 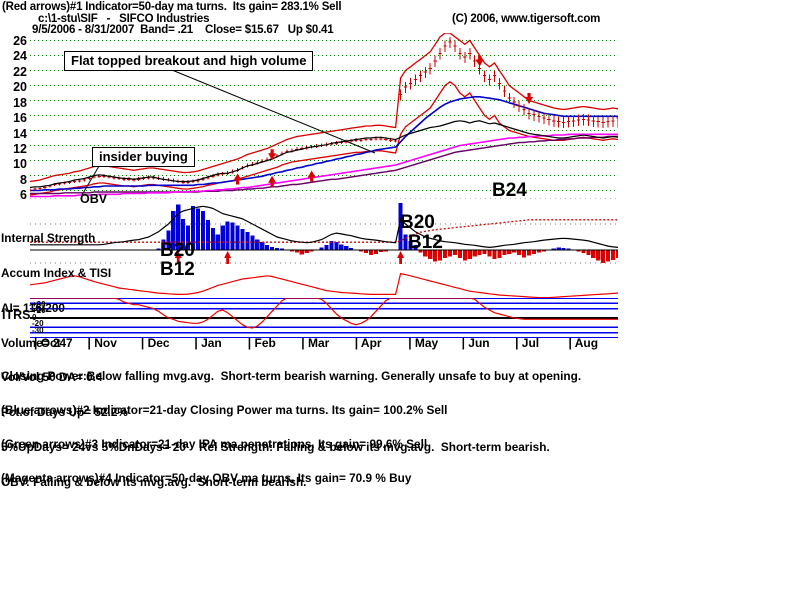 I want to click on y-axis-tick: 12, so click(x=20, y=148).